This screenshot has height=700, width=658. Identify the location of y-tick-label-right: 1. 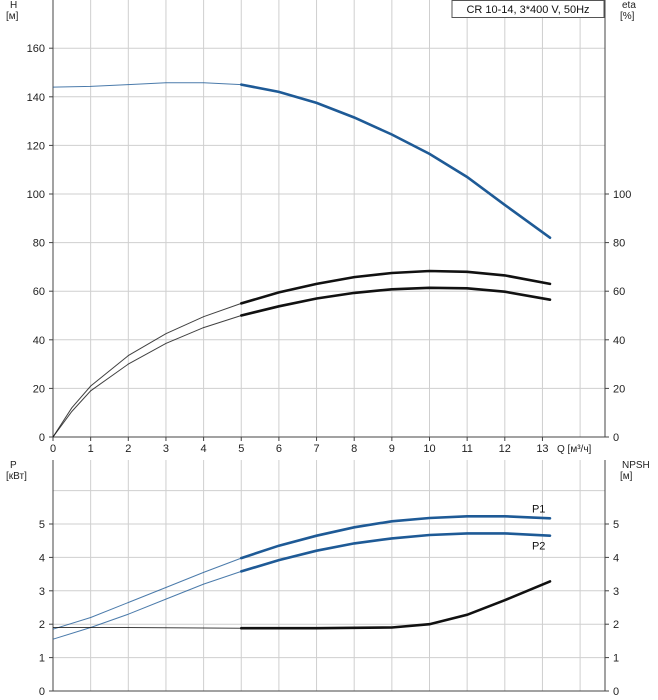
(616, 659).